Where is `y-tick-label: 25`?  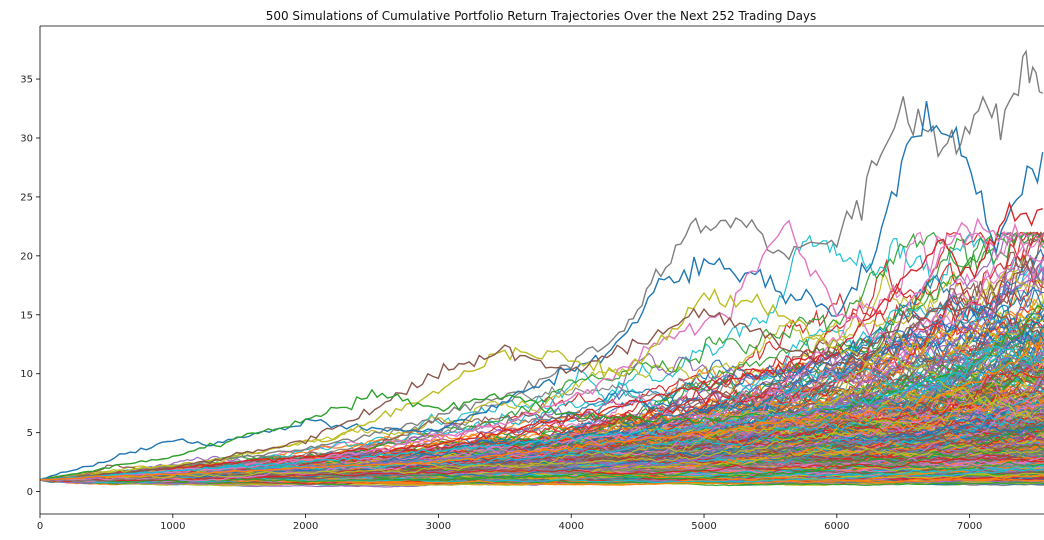 y-tick-label: 25 is located at coordinates (26, 197).